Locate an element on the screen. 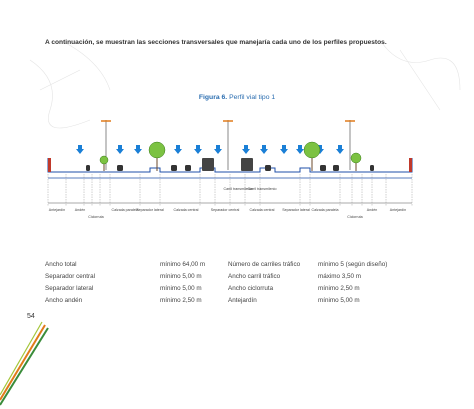  road-surface is located at coordinates (230, 165).